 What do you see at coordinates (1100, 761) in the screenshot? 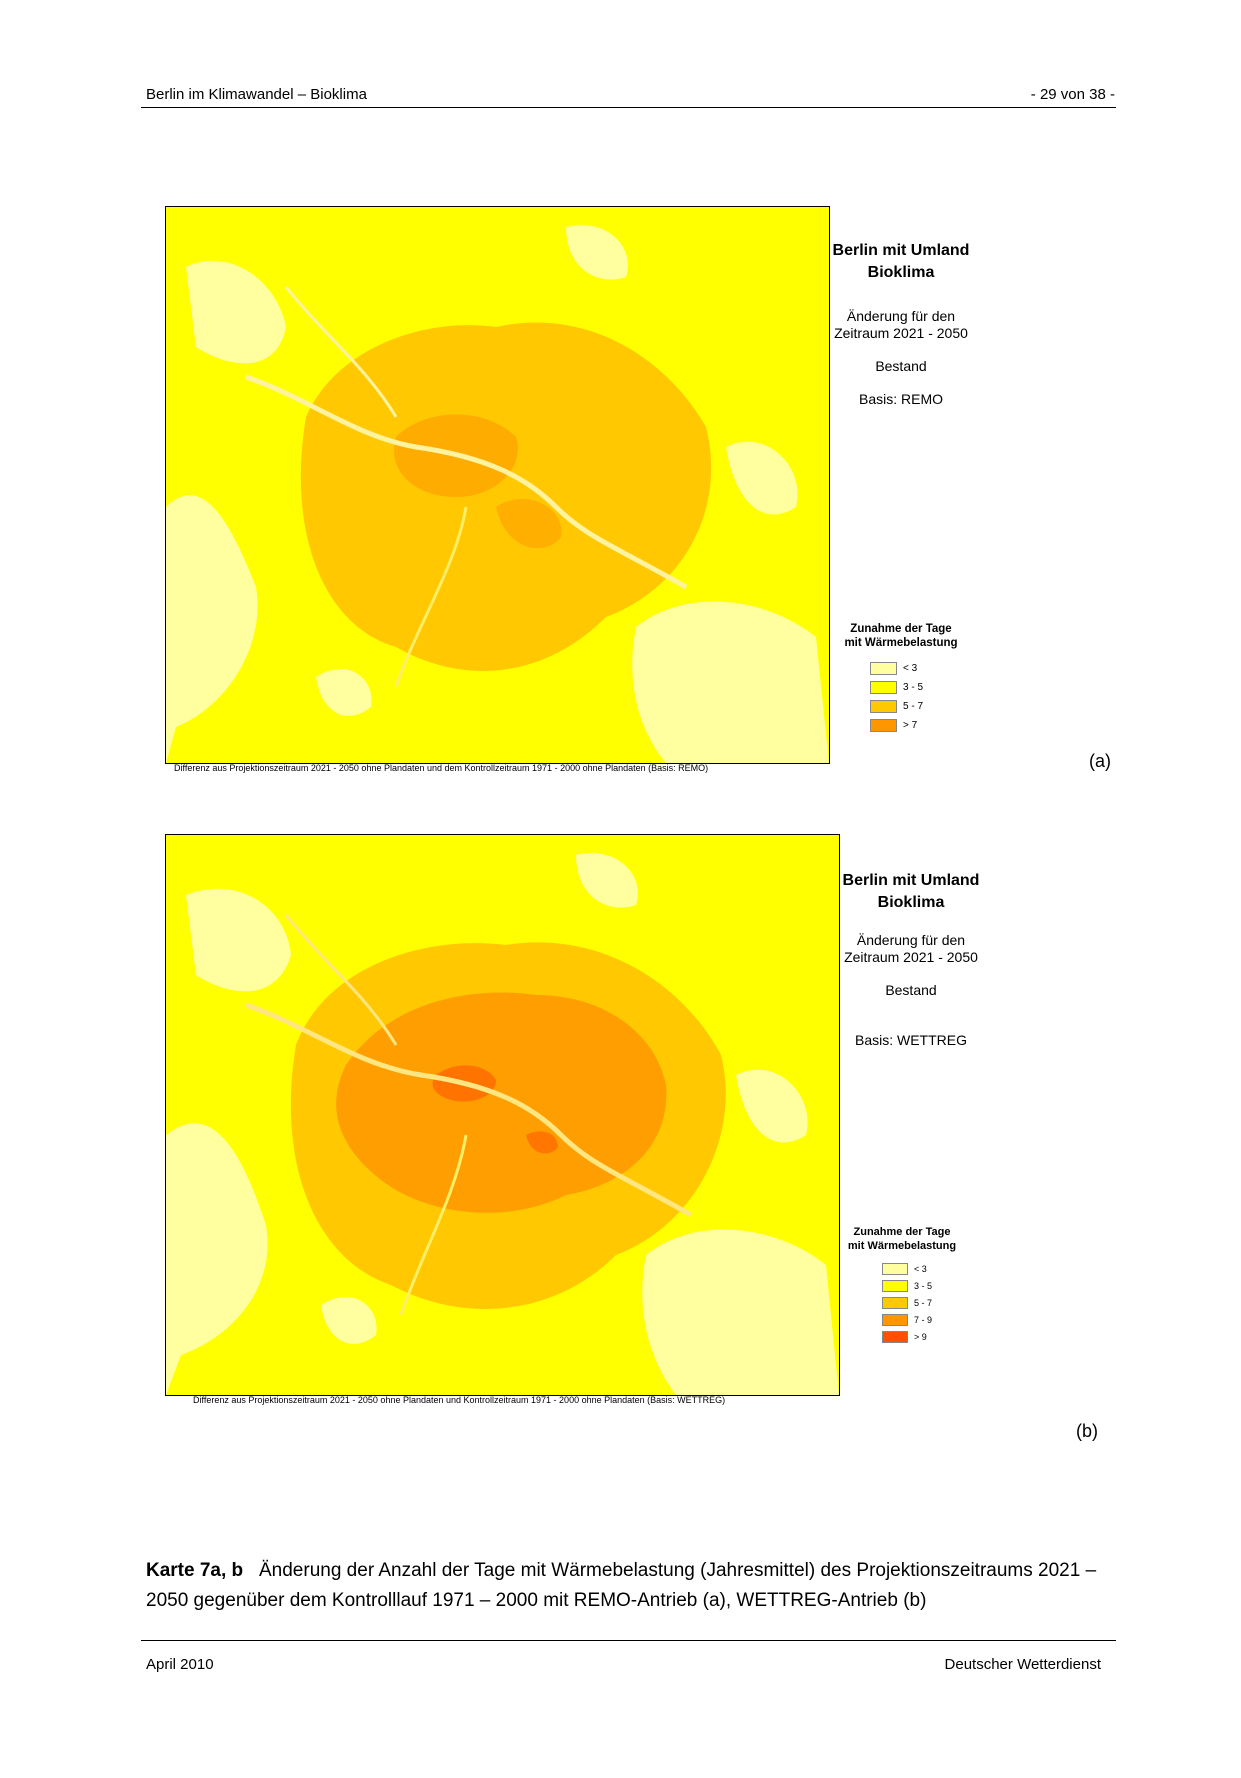
I see `map-a-panel-label: (a)` at bounding box center [1100, 761].